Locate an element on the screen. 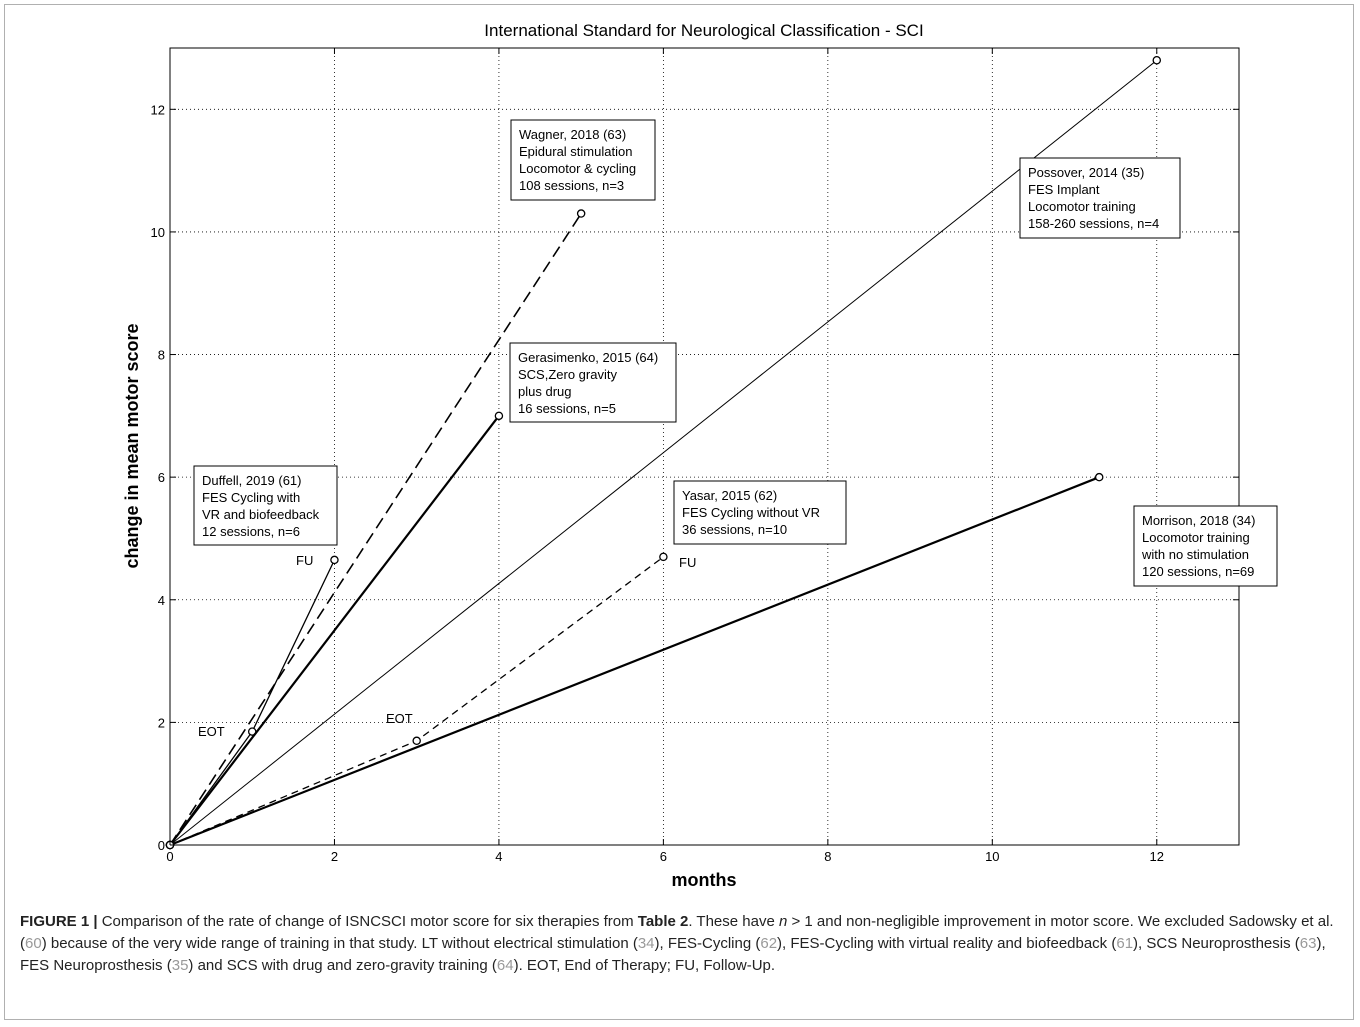 This screenshot has height=1027, width=1360. caption-text: ), FES-Cycling ( is located at coordinates (707, 943).